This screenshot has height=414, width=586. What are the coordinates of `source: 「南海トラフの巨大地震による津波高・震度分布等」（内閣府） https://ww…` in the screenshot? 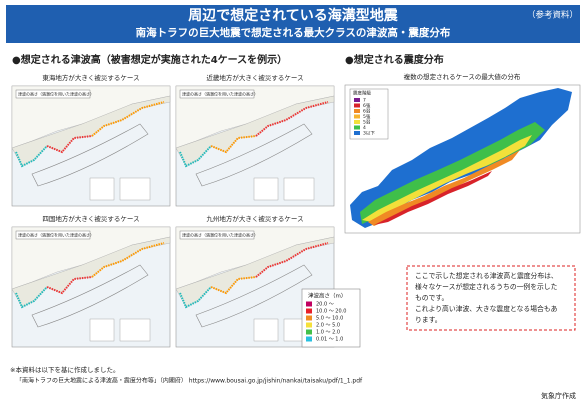 It's located at (189, 381).